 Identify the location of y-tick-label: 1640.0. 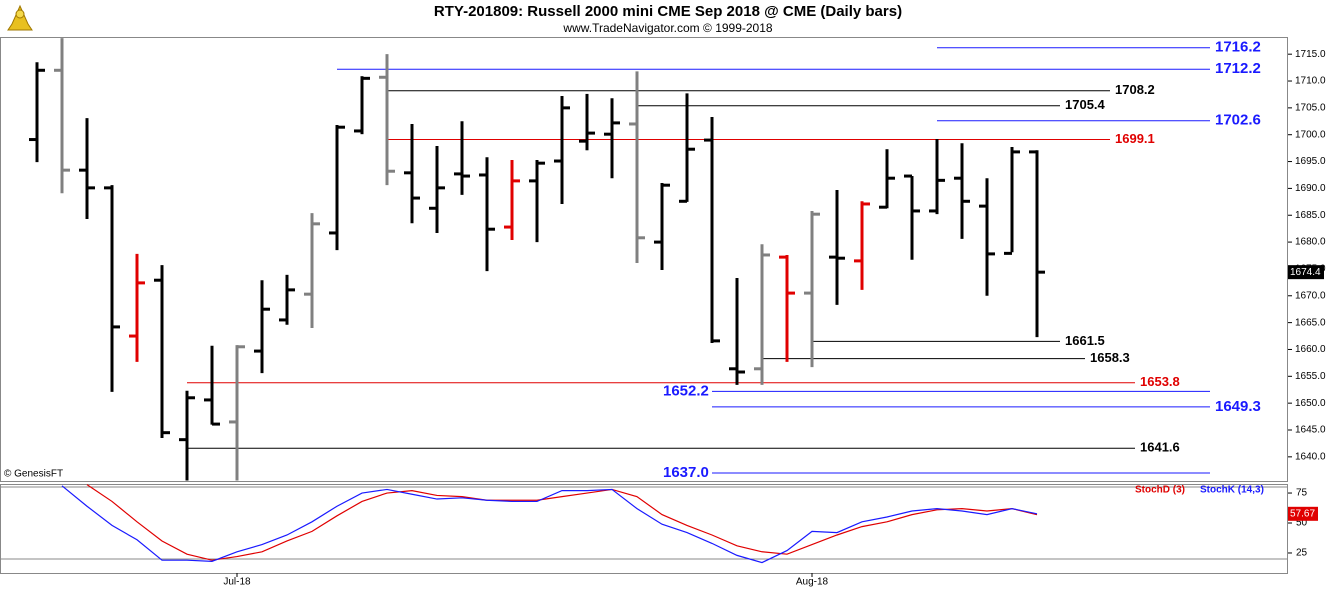
(1310, 456).